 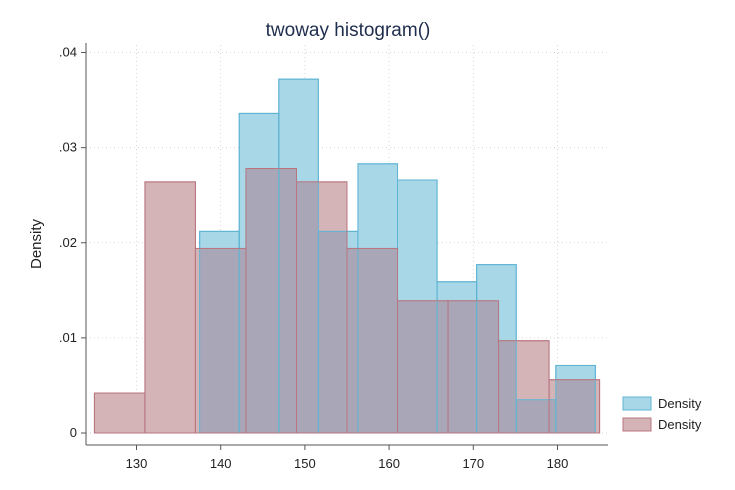 What do you see at coordinates (221, 463) in the screenshot?
I see `x-tick-label: 140` at bounding box center [221, 463].